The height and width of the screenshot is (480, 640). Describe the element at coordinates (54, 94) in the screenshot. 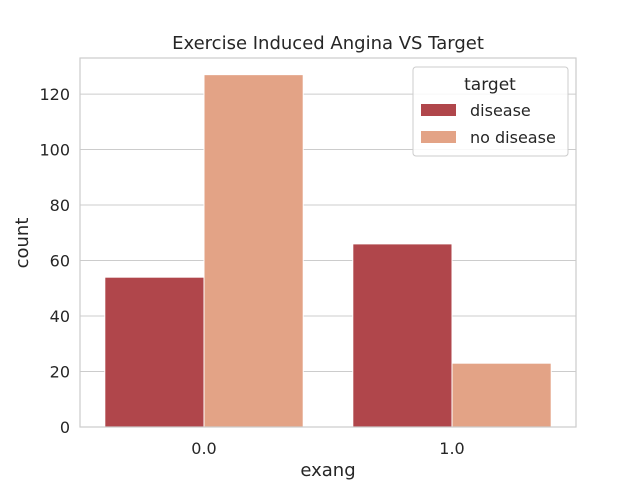

I see `y-tick-label: 120` at that location.